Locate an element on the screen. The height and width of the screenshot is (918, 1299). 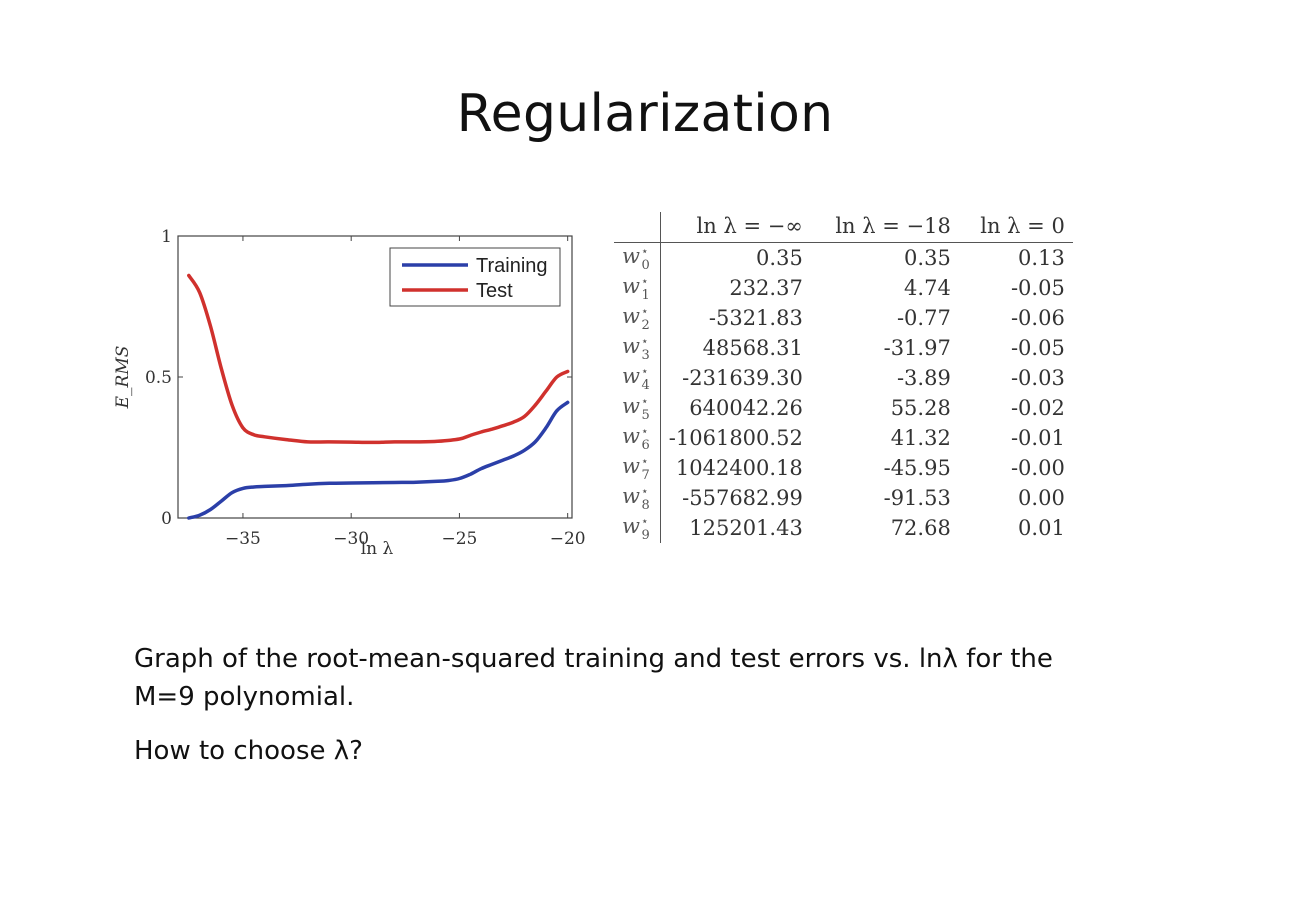
table-header-row: ln λ = −∞ ln λ = −18 ln λ = 0 is located at coordinates (843, 227).